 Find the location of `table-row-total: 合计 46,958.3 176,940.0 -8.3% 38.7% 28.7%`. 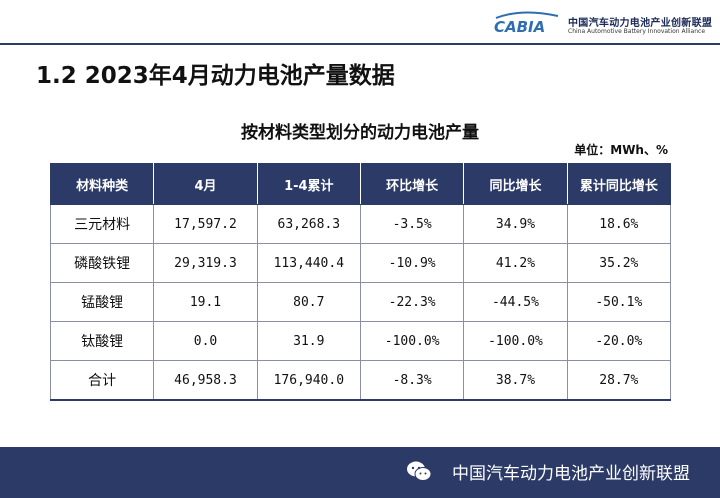

table-row-total: 合计 46,958.3 176,940.0 -8.3% 38.7% 28.7% is located at coordinates (360, 380).